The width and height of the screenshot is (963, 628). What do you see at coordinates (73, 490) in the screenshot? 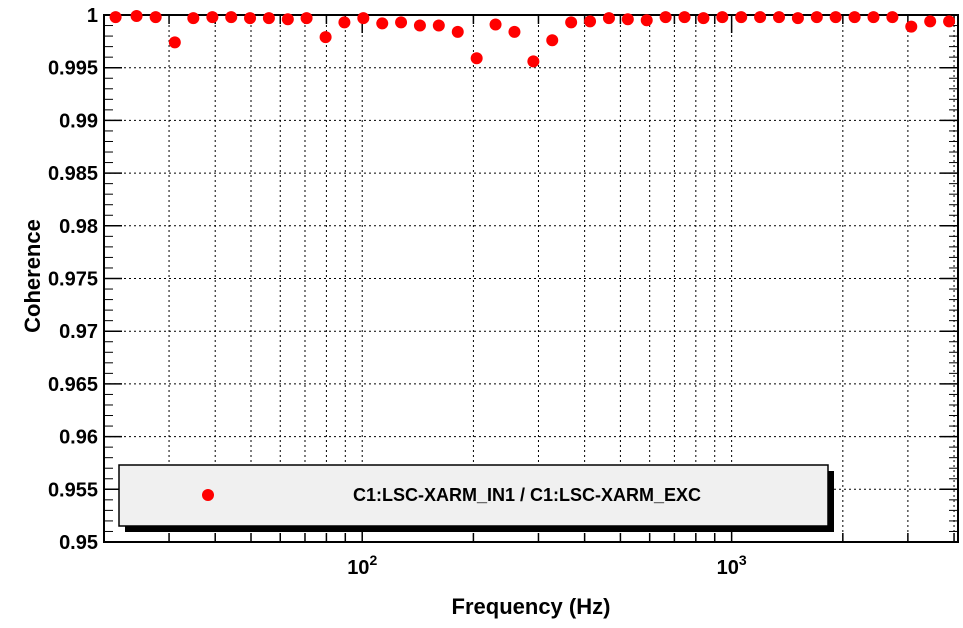
I see `y-tick-label: 0.955` at bounding box center [73, 490].